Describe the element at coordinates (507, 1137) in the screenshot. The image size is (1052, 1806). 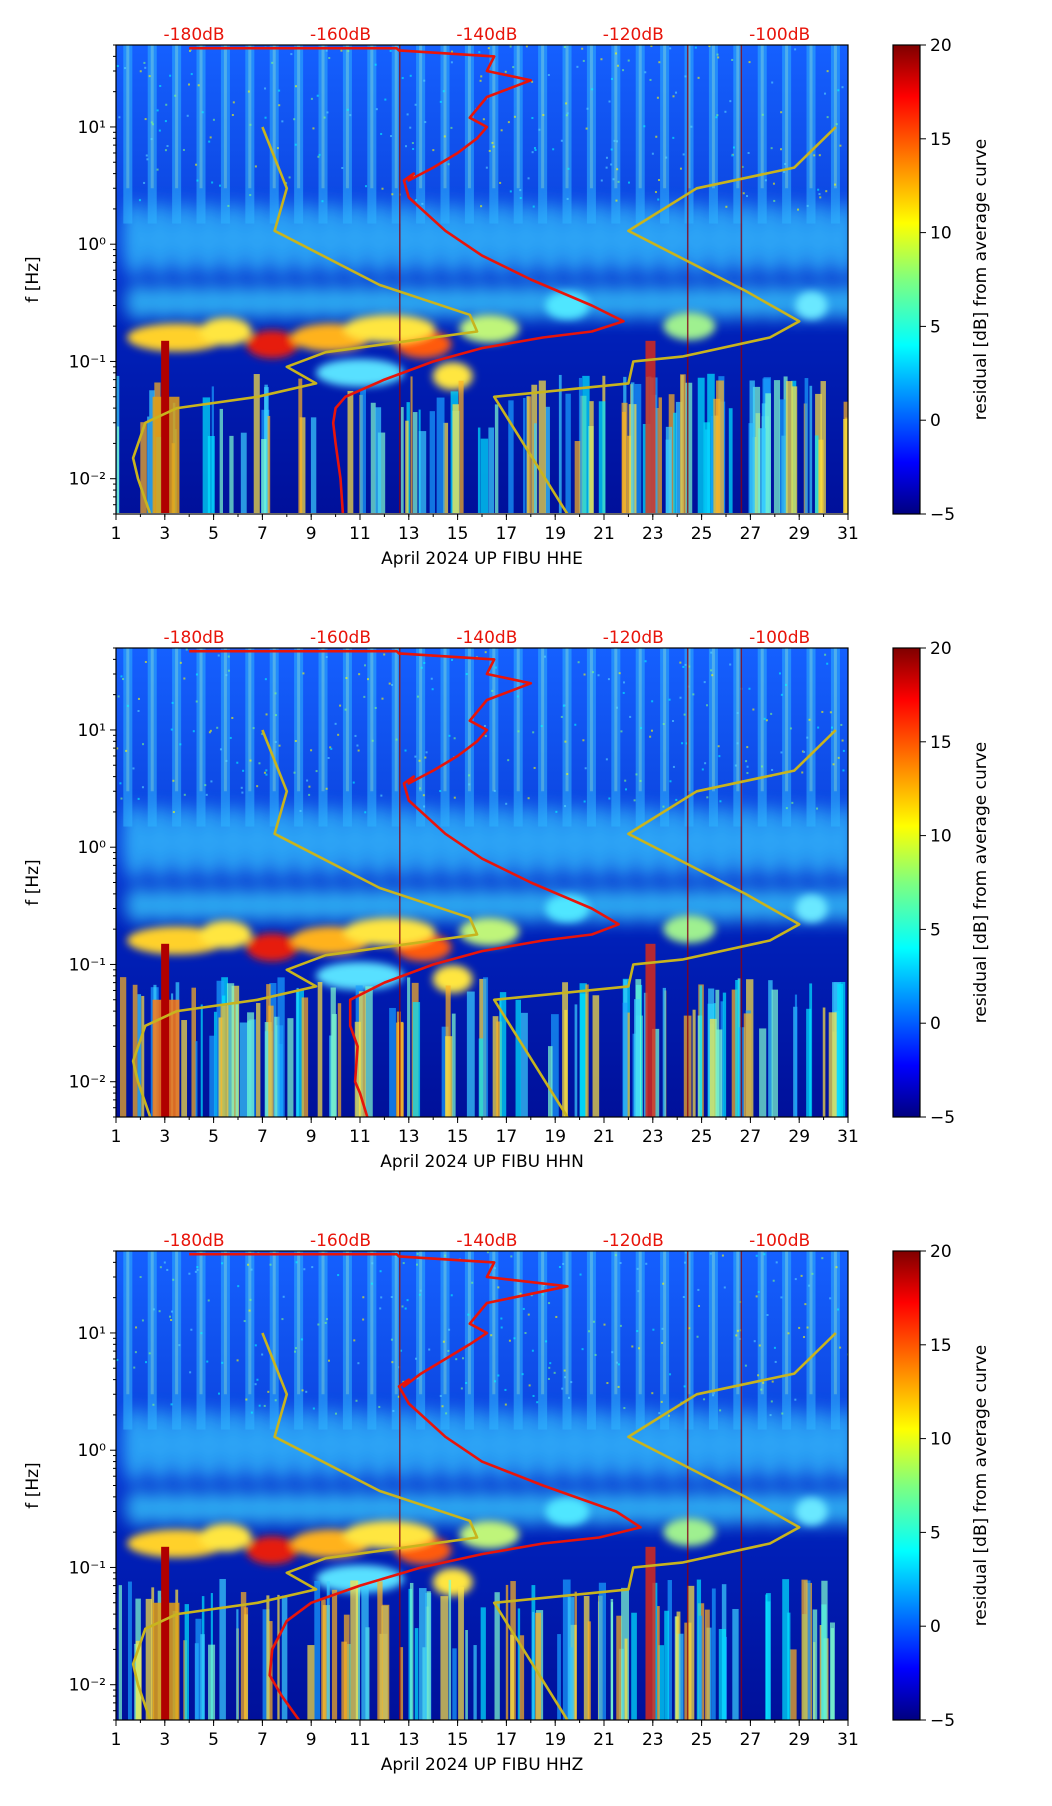
I see `x-tick-label: 17` at that location.